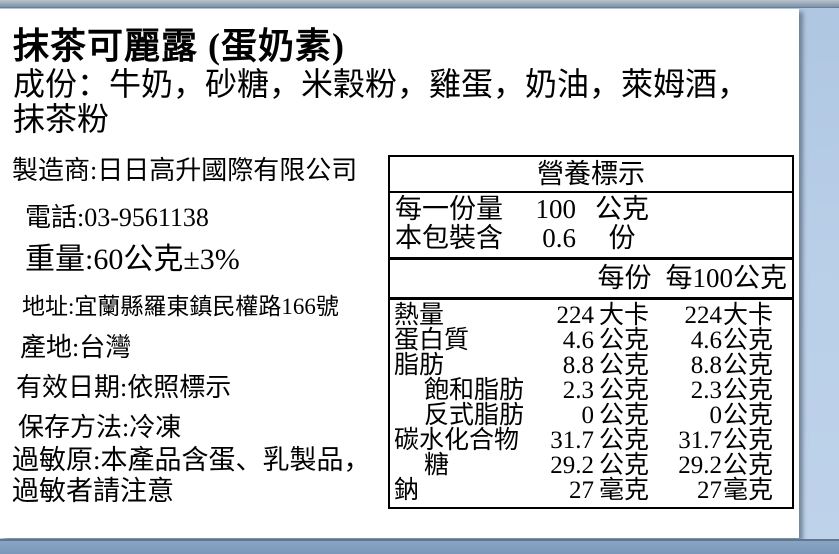 The width and height of the screenshot is (839, 554). Describe the element at coordinates (591, 238) in the screenshot. I see `package-servings-row: 本包裝含 0.6 份` at that location.